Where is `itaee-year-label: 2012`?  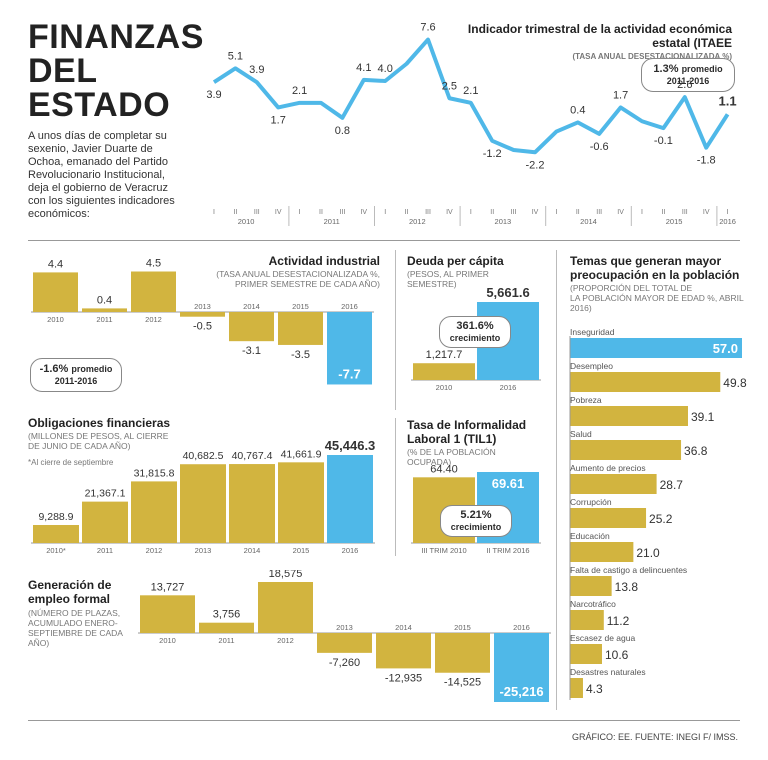 itaee-year-label: 2012 is located at coordinates (417, 221).